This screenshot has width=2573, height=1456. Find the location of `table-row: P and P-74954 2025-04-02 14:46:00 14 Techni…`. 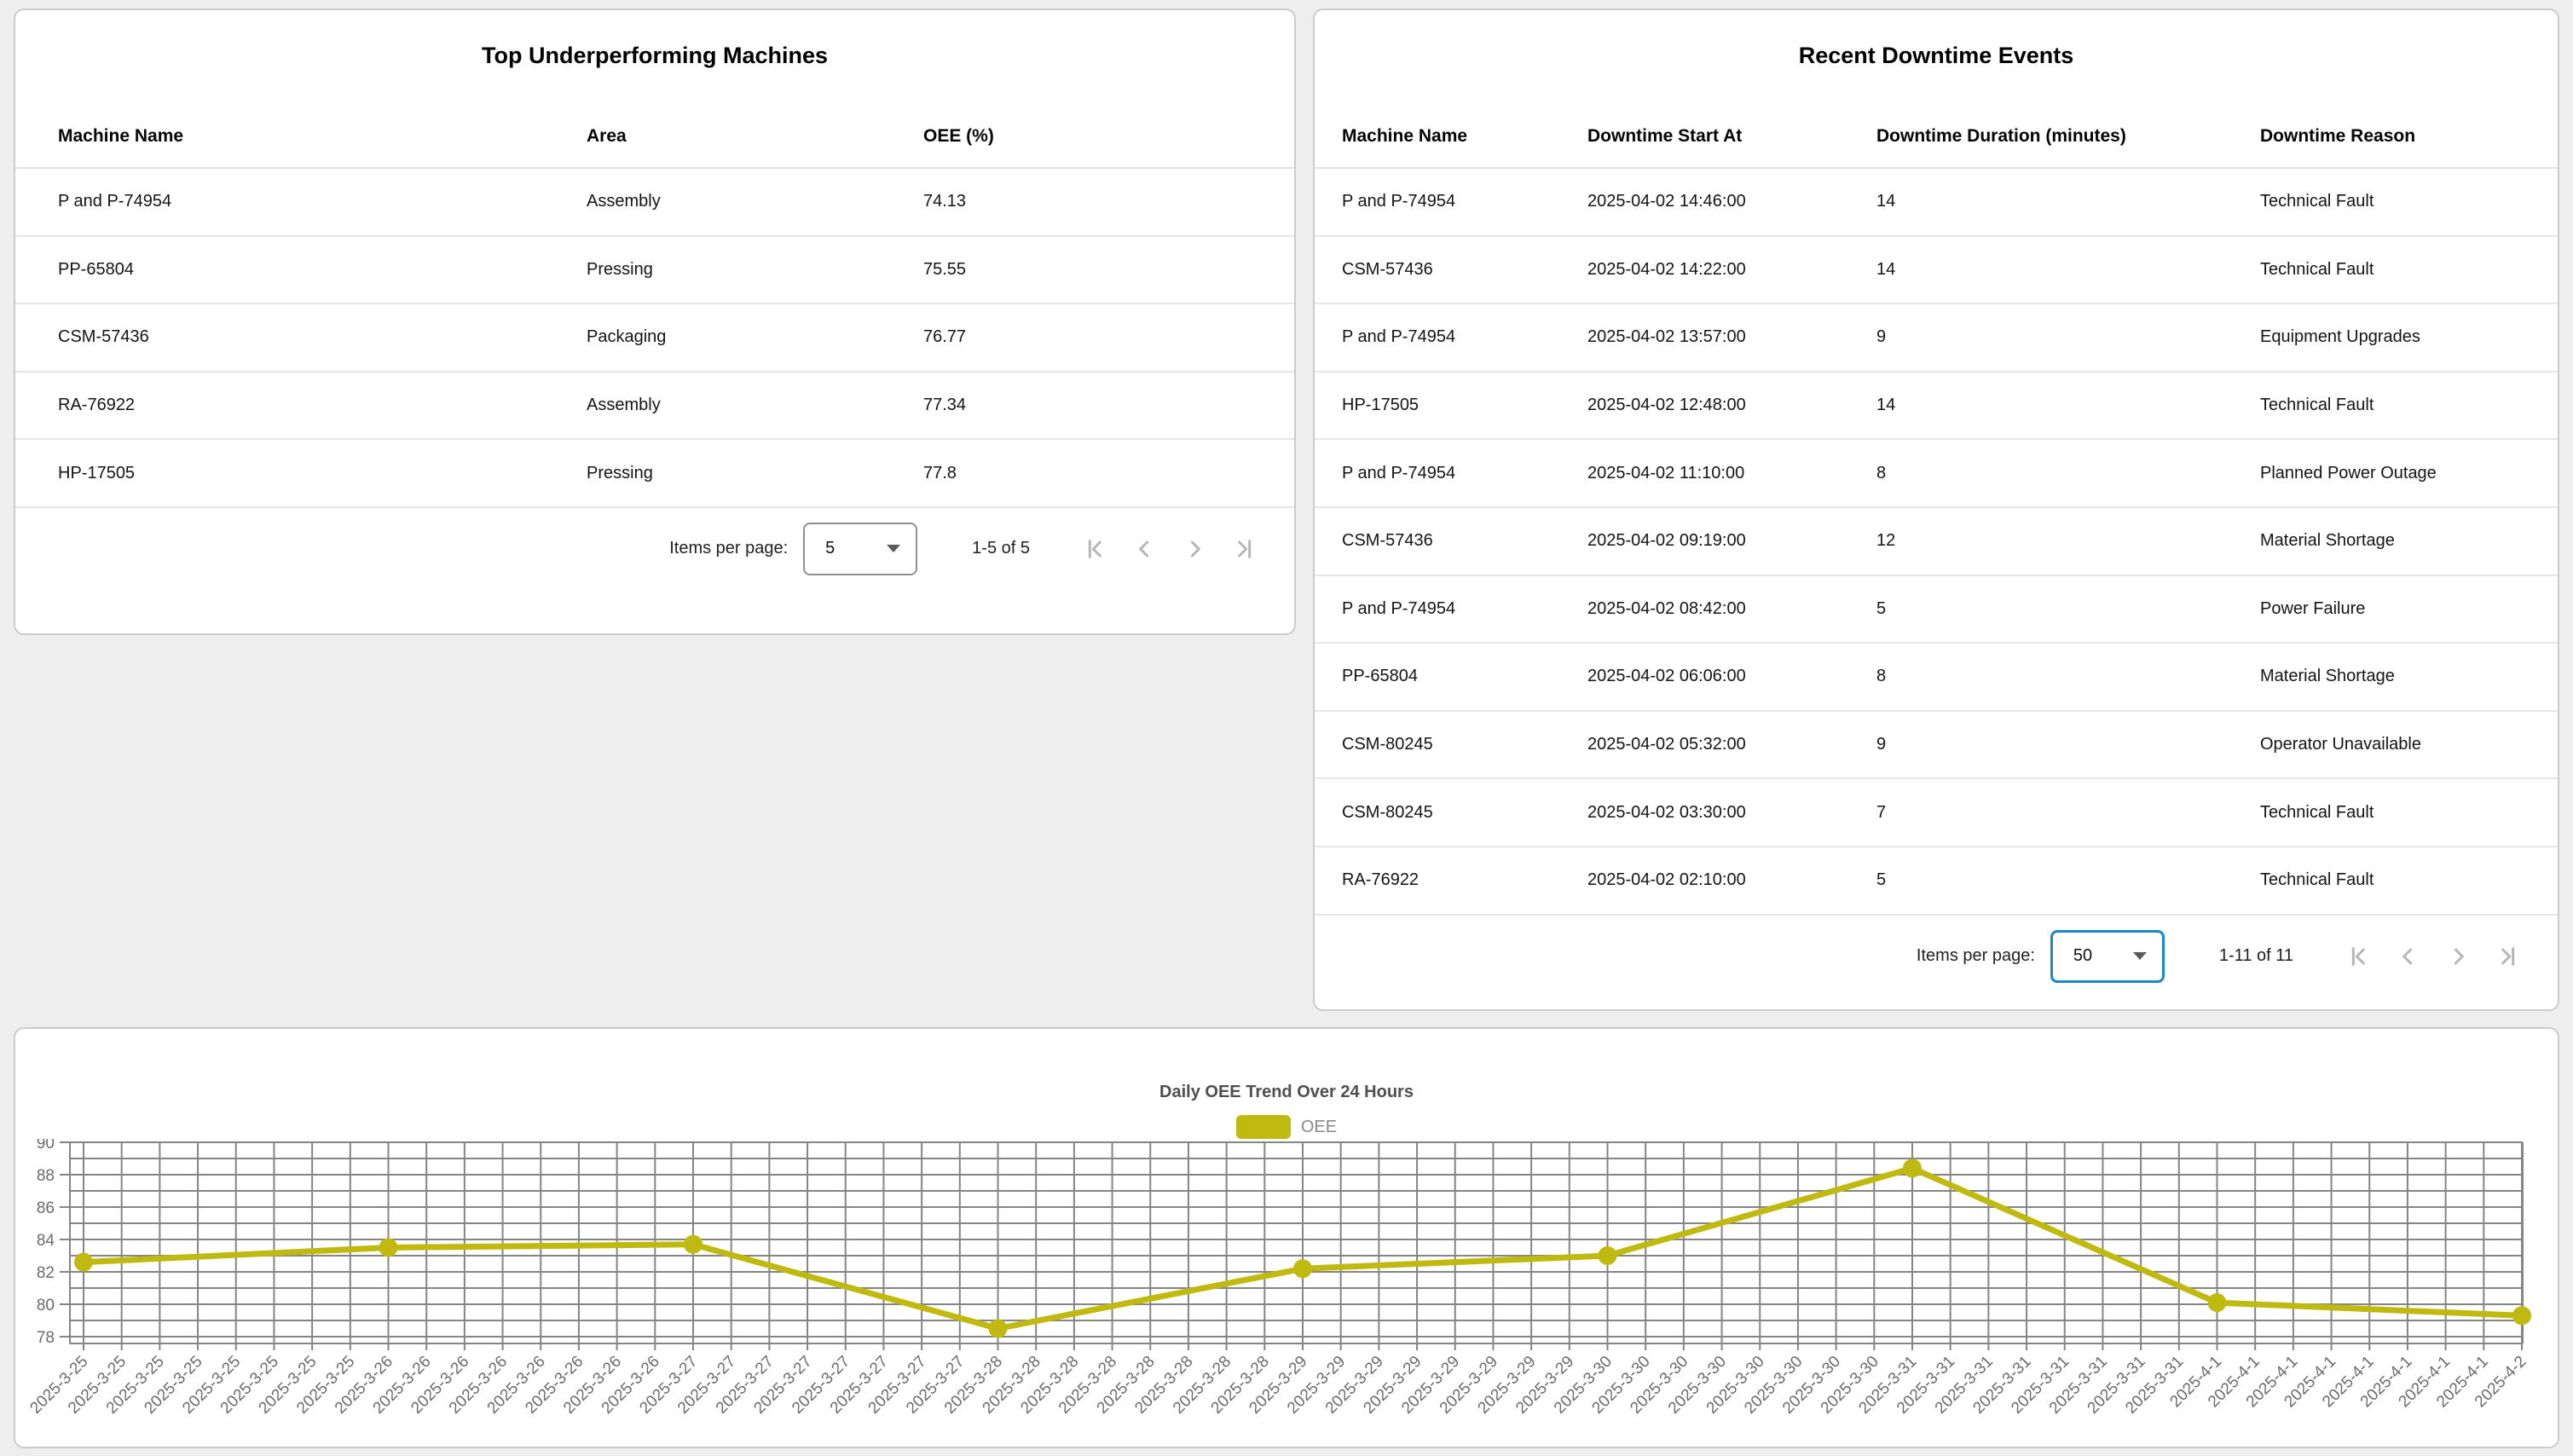

table-row: P and P-74954 2025-04-02 14:46:00 14 Techni… is located at coordinates (1936, 203).